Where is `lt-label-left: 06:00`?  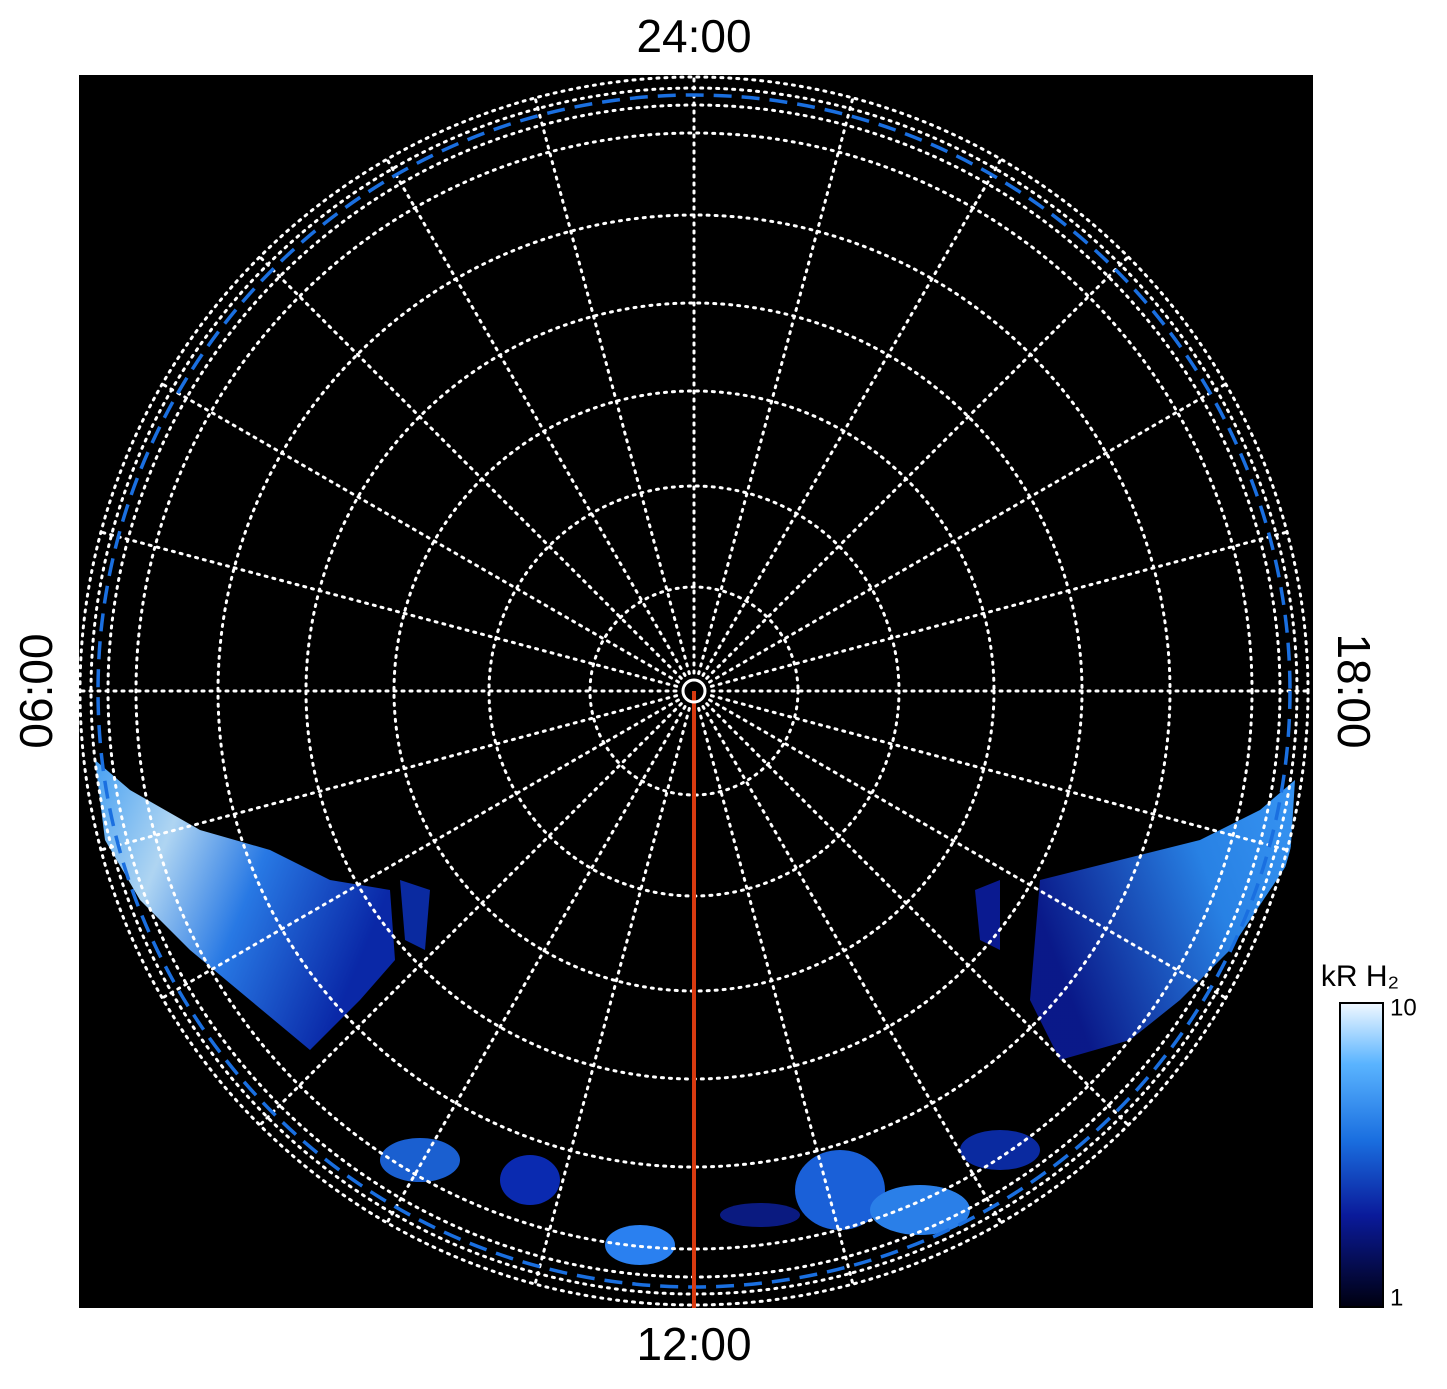
lt-label-left: 06:00 is located at coordinates (36, 690).